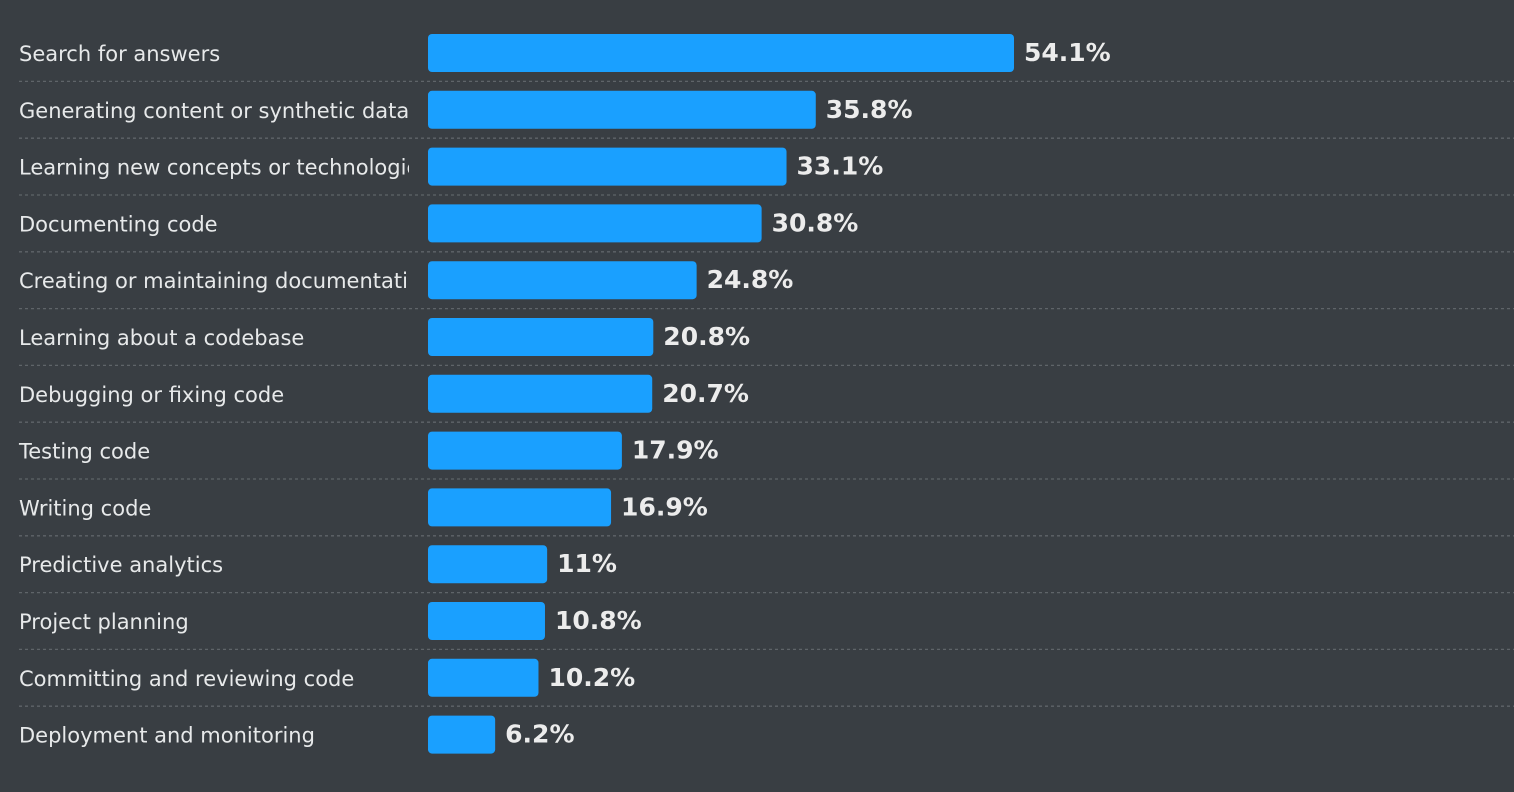 The width and height of the screenshot is (1514, 792). What do you see at coordinates (539, 734) in the screenshot?
I see `value-label: 6.2%` at bounding box center [539, 734].